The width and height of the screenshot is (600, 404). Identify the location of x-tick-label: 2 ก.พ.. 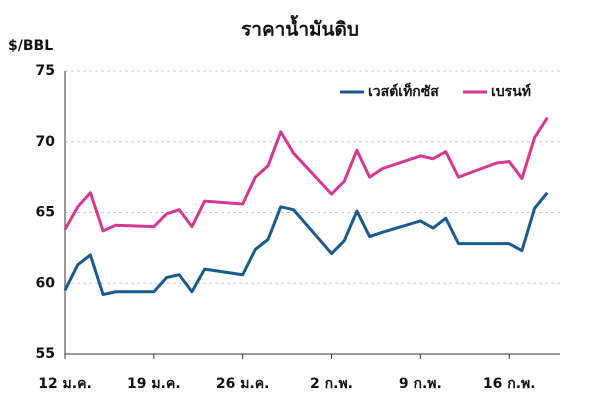
(331, 384).